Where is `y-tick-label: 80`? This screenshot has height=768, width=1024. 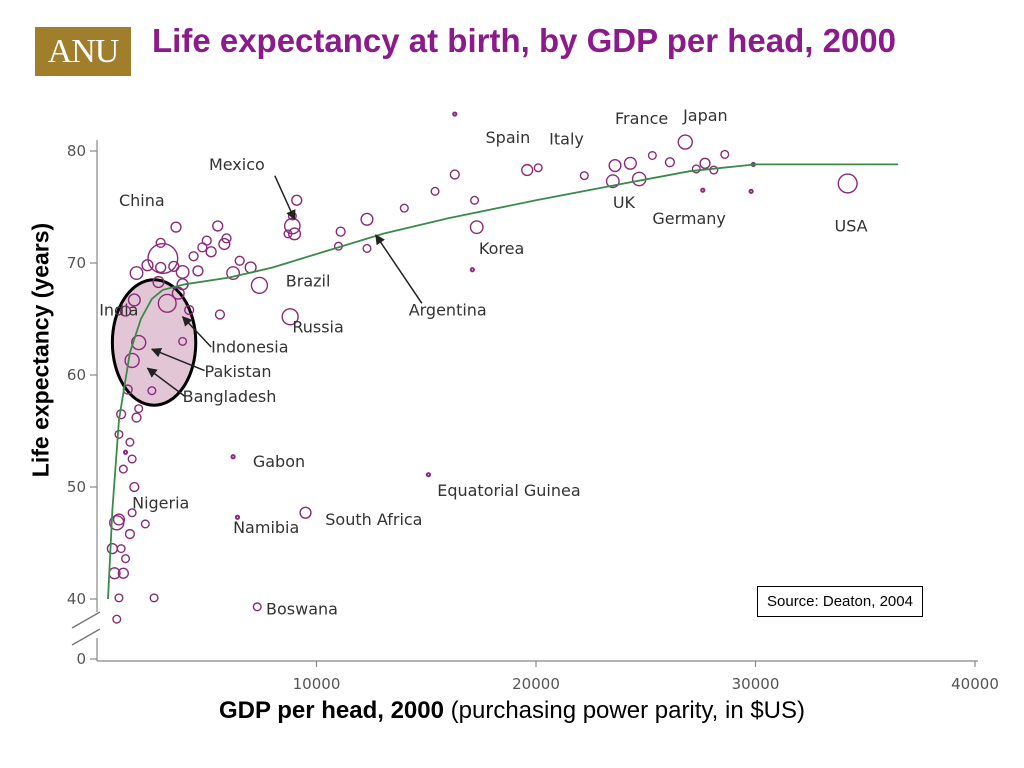
y-tick-label: 80 is located at coordinates (76, 151).